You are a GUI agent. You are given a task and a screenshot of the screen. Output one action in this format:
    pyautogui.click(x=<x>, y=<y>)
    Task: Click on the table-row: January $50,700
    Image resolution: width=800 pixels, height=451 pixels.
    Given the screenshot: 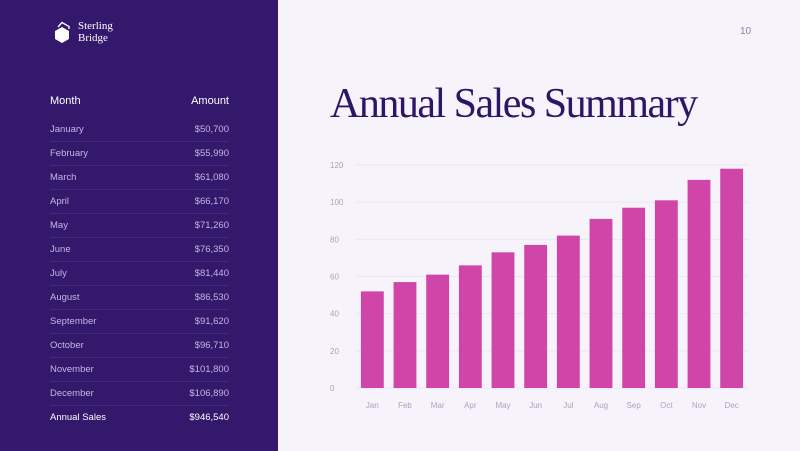 What is the action you would take?
    pyautogui.click(x=139, y=130)
    